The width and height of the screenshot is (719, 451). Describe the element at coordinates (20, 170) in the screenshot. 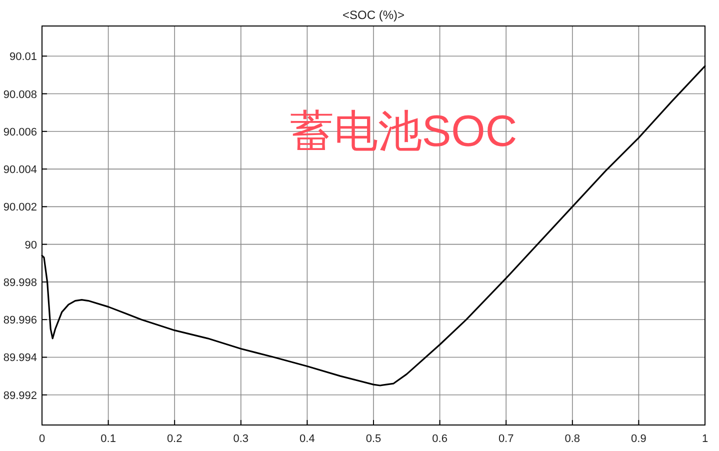

I see `y-tick-label: 90.004` at that location.